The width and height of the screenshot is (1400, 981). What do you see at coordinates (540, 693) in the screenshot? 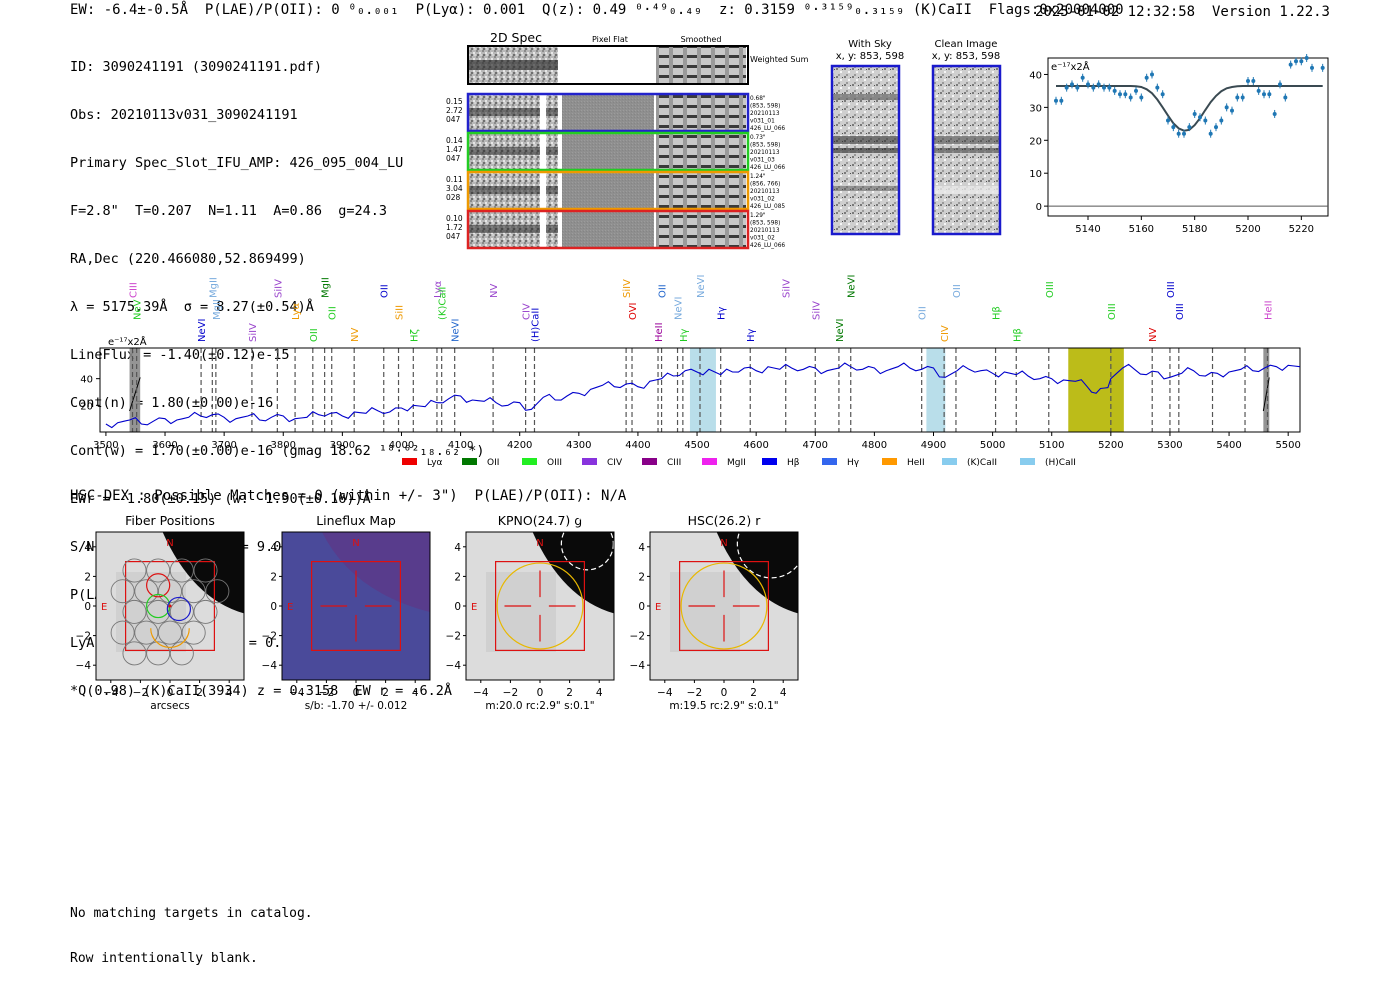
I see `panel-xtick-label: 0` at bounding box center [540, 693].